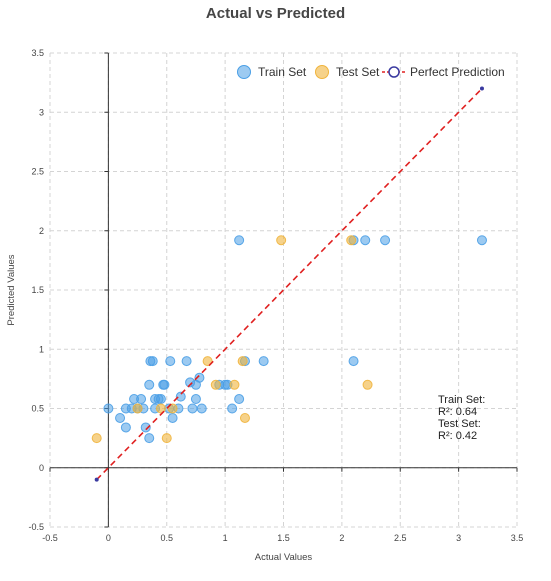 This screenshot has width=551, height=581. I want to click on legend-perfect-label: Perfect Prediction, so click(457, 72).